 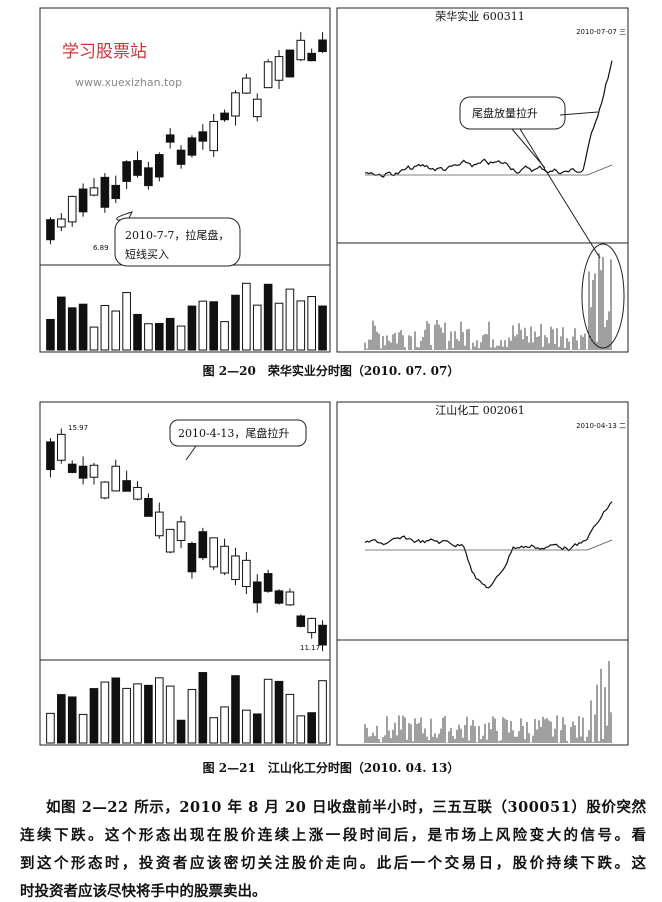 What do you see at coordinates (333, 835) in the screenshot?
I see `paragraph-line: 连续下跌。这个形态出现在股价连续上涨一段时间后，是市场上风险变大的信号。看` at bounding box center [333, 835].